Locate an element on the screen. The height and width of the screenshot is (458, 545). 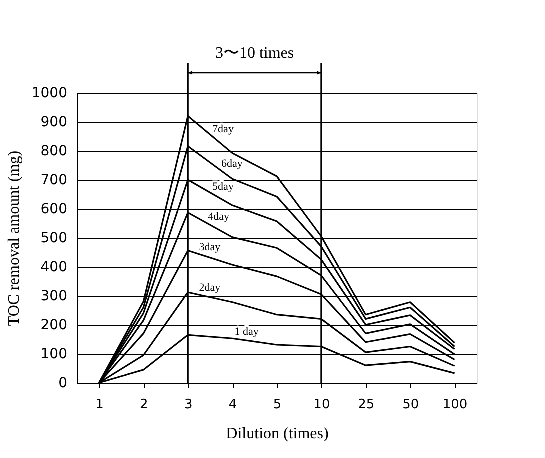
x-tick-label: 5 is located at coordinates (277, 405).